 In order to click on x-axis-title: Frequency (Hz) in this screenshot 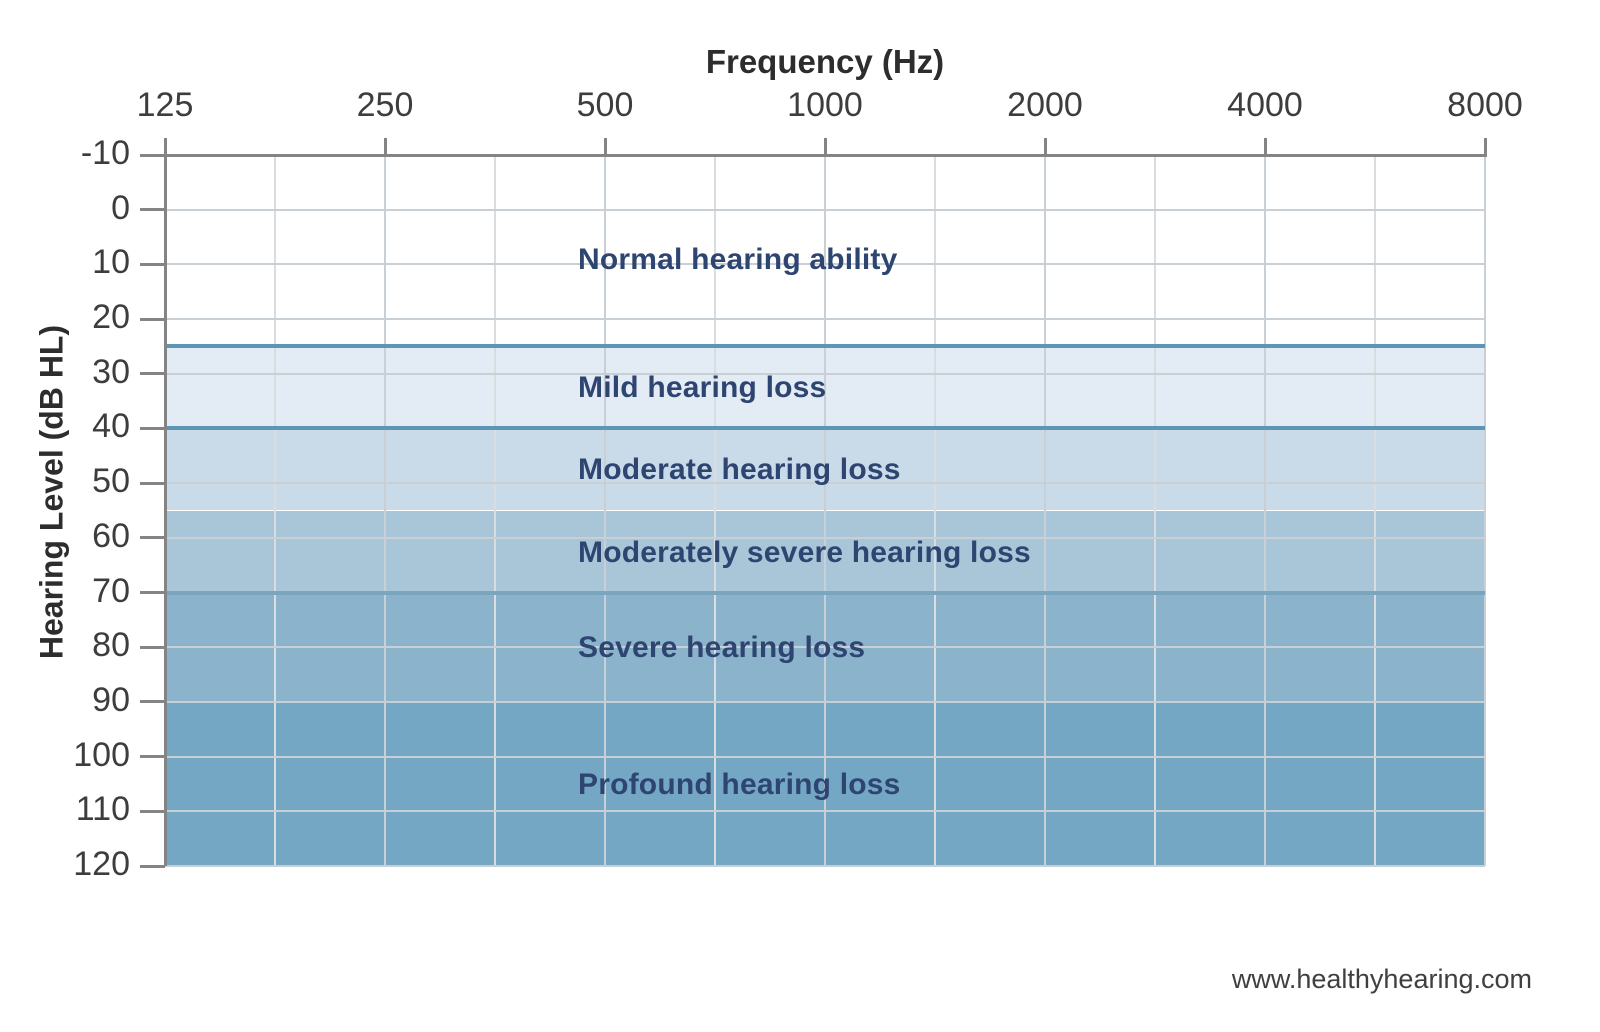, I will do `click(825, 61)`.